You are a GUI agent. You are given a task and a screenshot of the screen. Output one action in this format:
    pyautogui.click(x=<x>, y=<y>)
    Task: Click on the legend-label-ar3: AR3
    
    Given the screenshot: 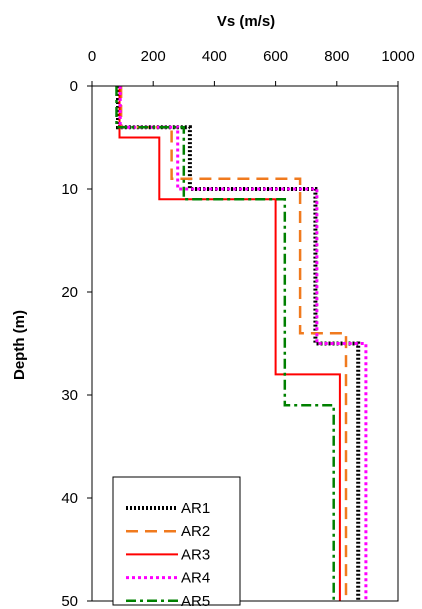 What is the action you would take?
    pyautogui.click(x=195, y=554)
    